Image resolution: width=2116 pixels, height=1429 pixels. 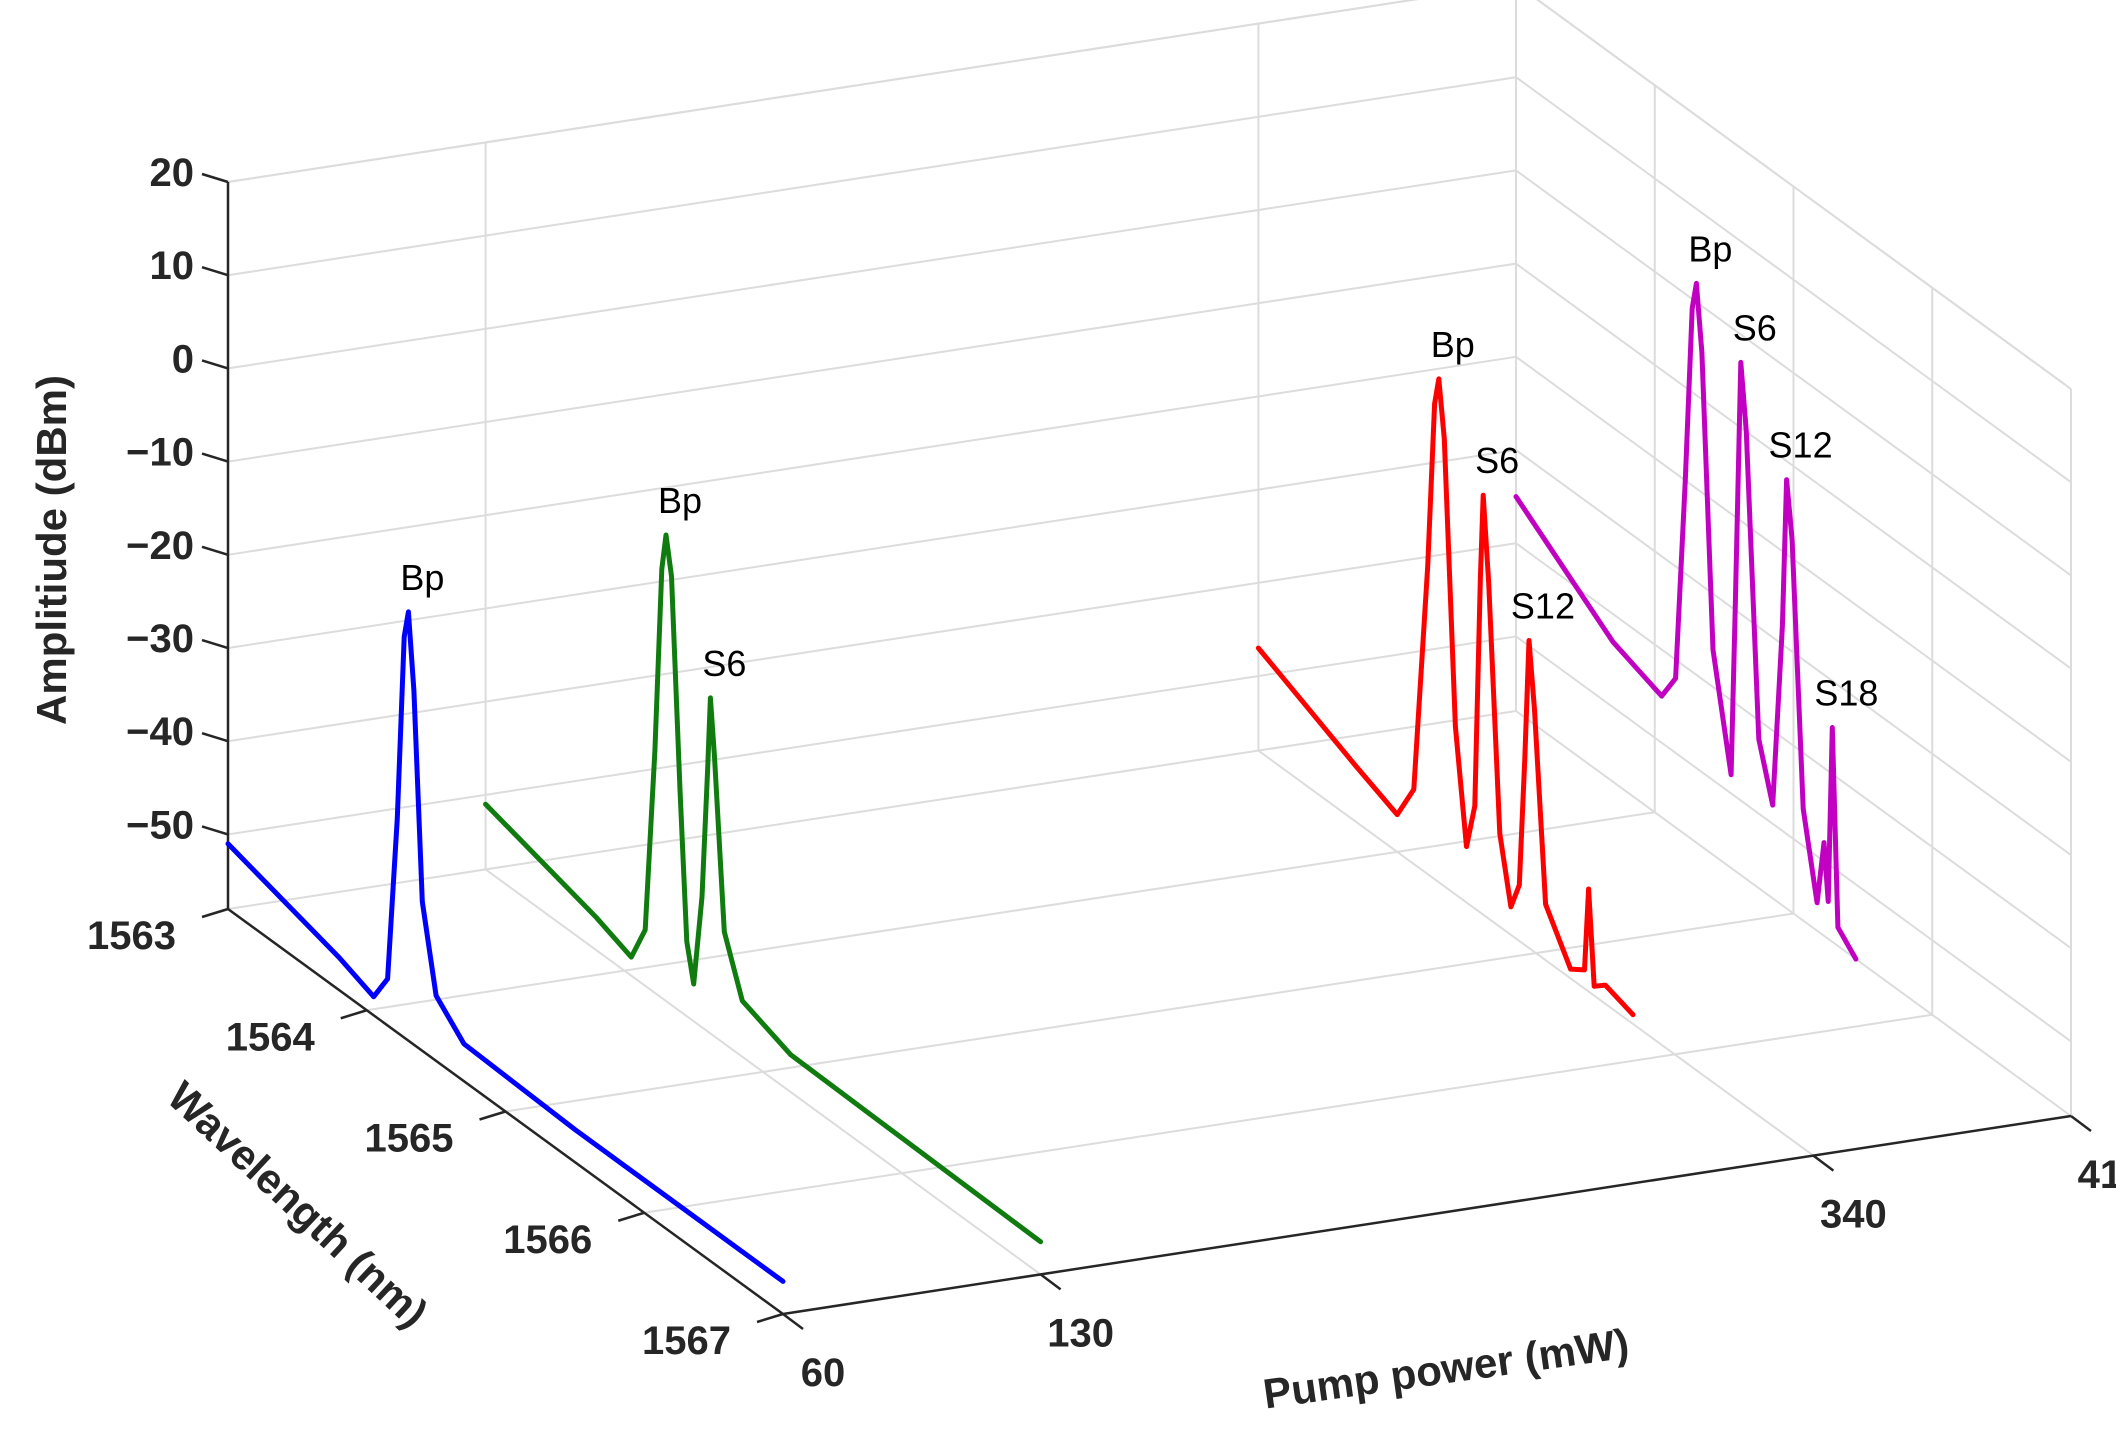 I want to click on series-line-60mw, so click(x=505, y=946).